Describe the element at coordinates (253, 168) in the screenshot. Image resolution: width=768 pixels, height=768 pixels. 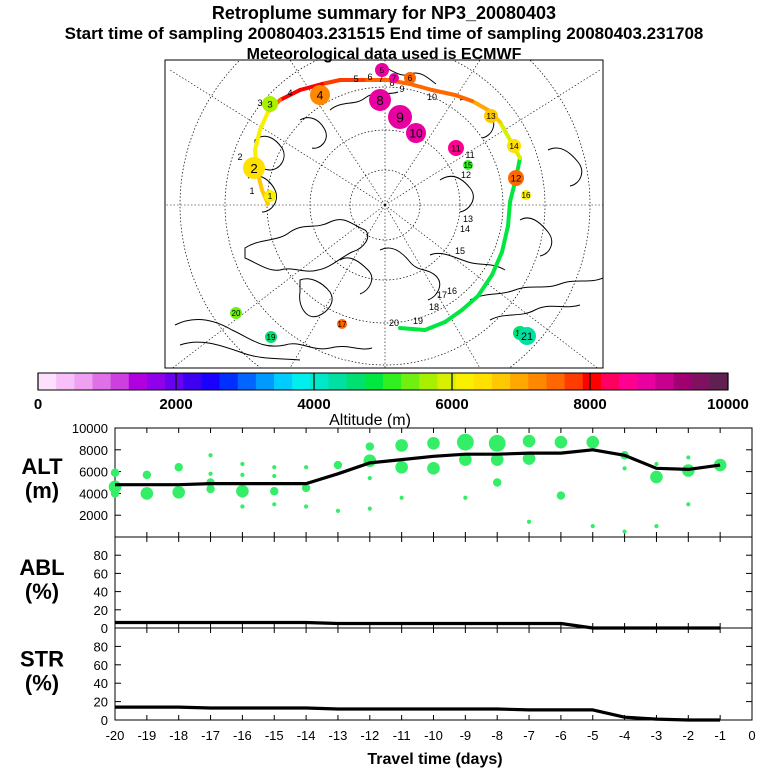
I see `cluster-label: 2` at that location.